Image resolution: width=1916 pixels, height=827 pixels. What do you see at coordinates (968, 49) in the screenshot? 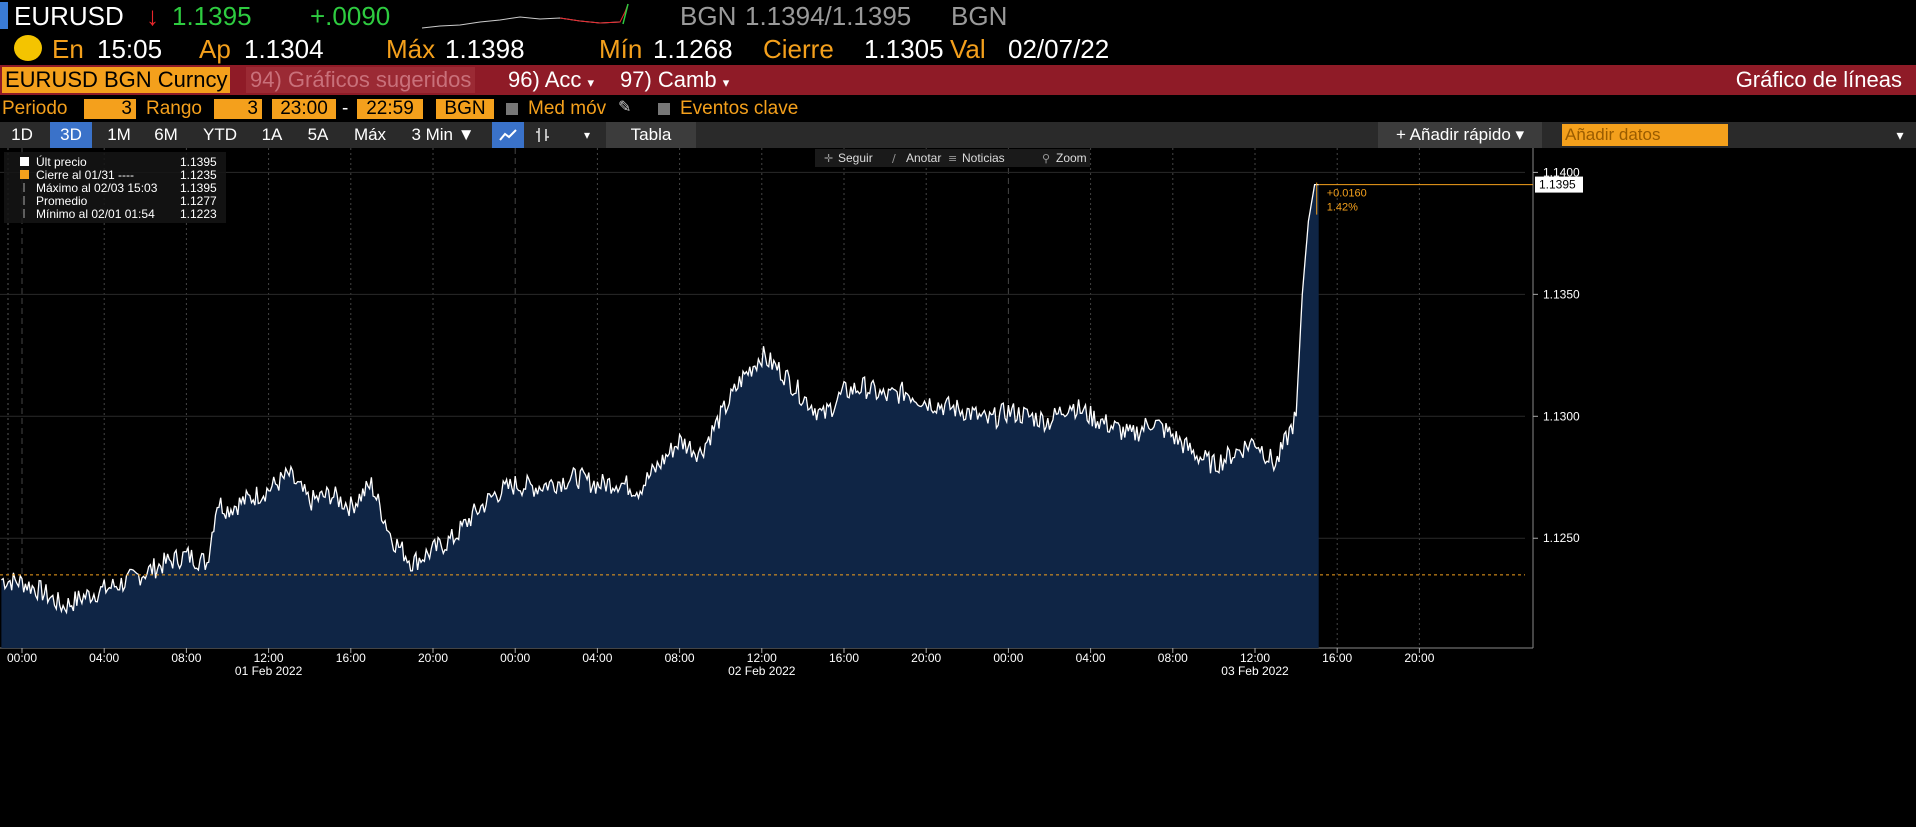
I see `val-label: Val` at bounding box center [968, 49].